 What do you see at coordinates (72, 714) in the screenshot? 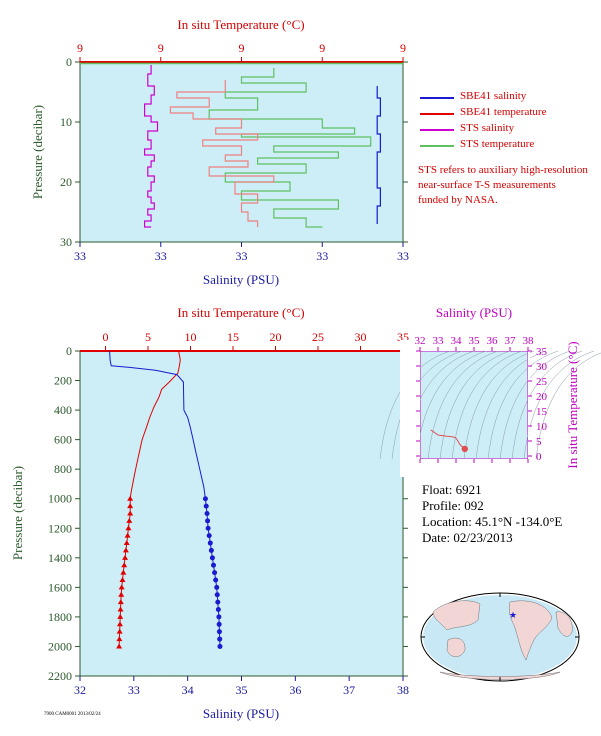
I see `footer-stamp: 7900 CAM0001 2013/02/24` at bounding box center [72, 714].